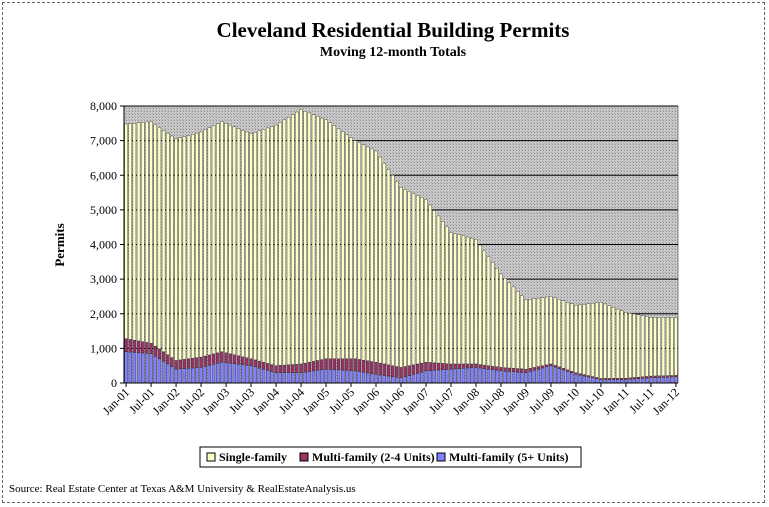  What do you see at coordinates (416, 401) in the screenshot?
I see `x-tick-label: Jan-07` at bounding box center [416, 401].